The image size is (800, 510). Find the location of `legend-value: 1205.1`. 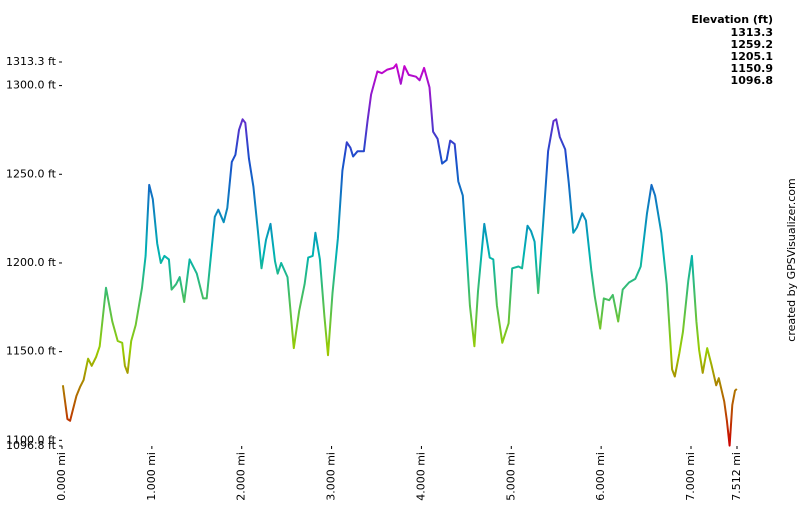

legend-value: 1205.1 is located at coordinates (752, 56).